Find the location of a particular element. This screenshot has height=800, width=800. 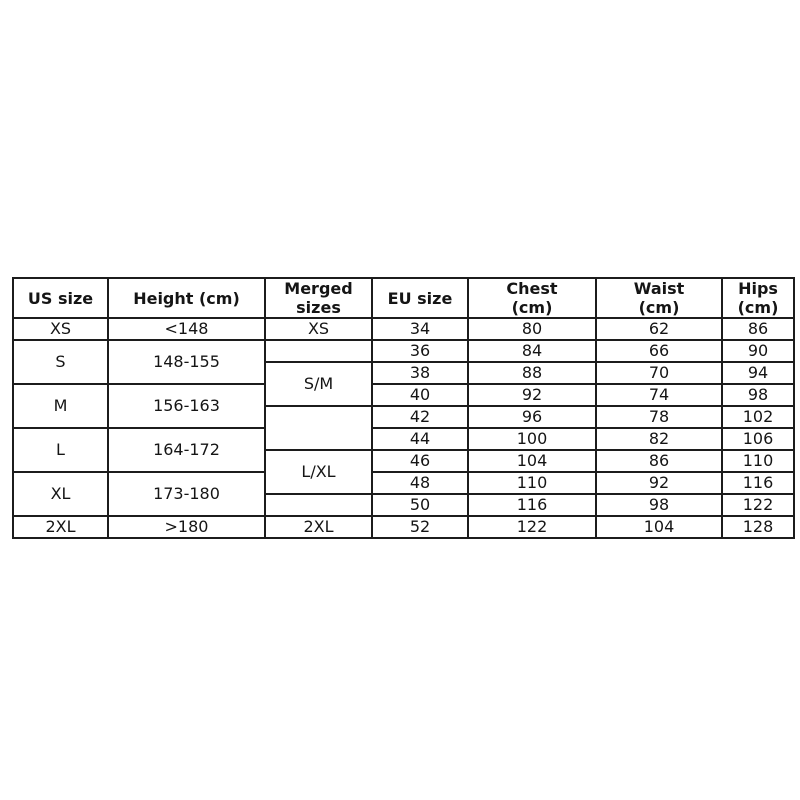

table-row: S/M 38 88 70 94 is located at coordinates (404, 384).